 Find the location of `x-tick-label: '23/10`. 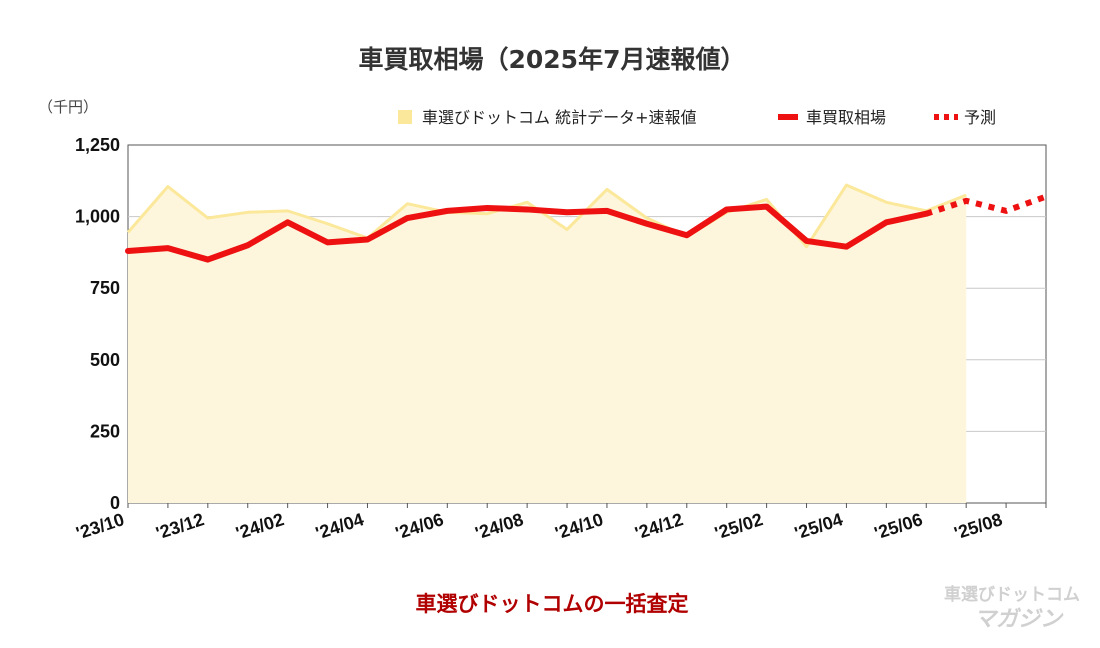

x-tick-label: '23/10 is located at coordinates (100, 526).